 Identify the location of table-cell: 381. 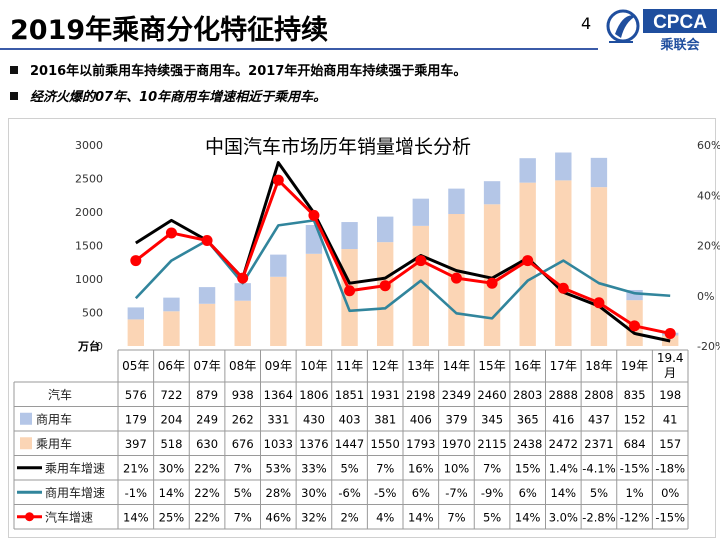
(385, 419).